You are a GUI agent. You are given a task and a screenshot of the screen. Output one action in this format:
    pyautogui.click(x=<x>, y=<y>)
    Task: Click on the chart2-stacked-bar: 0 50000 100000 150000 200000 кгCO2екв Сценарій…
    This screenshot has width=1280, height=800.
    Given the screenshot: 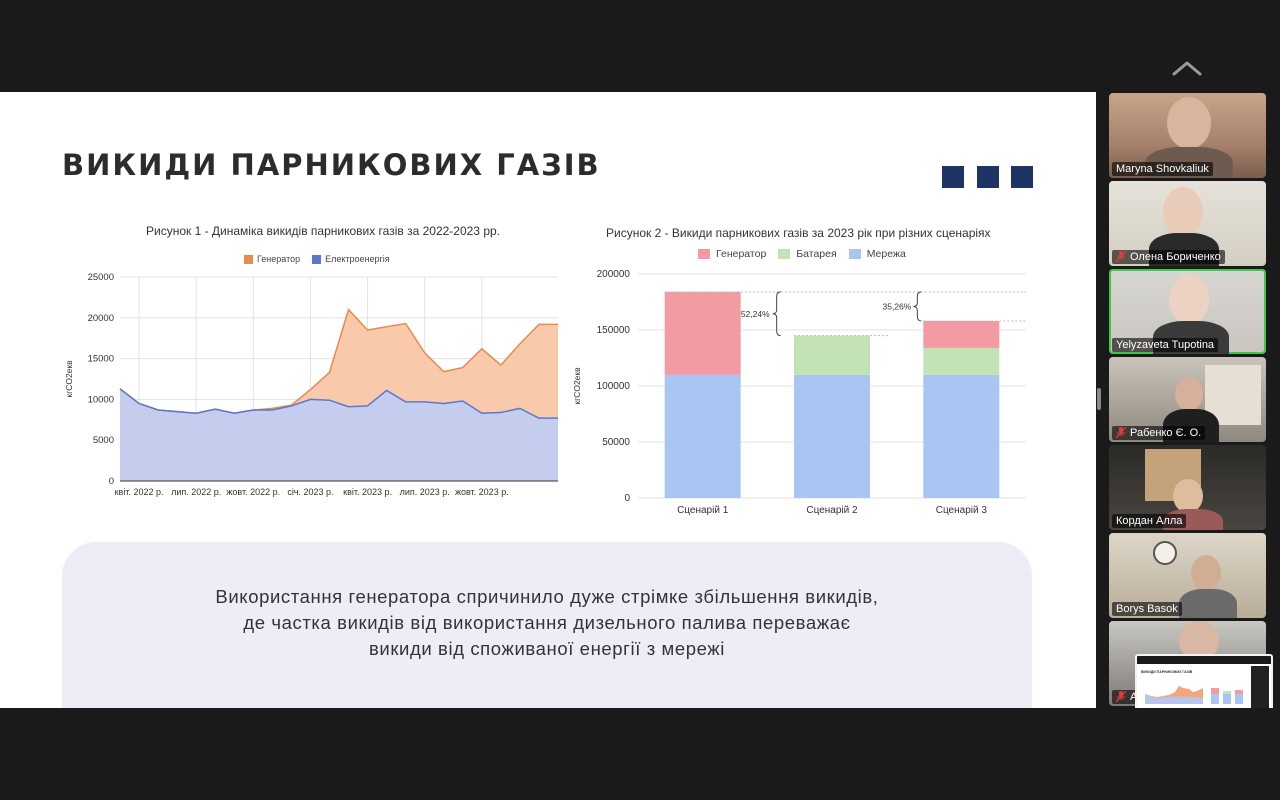 What is the action you would take?
    pyautogui.click(x=799, y=392)
    